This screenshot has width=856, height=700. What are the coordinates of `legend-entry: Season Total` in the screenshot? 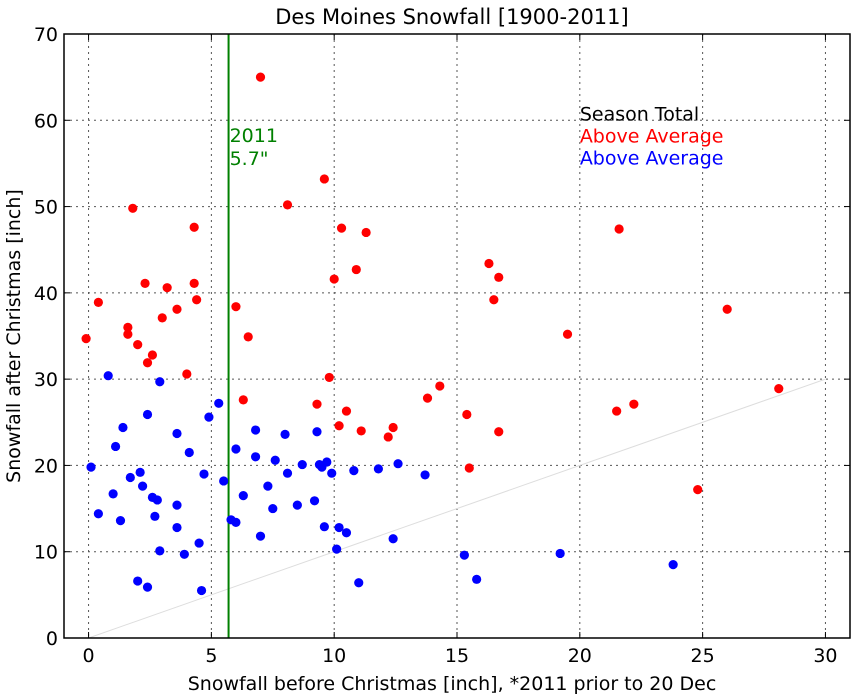 It's located at (639, 114).